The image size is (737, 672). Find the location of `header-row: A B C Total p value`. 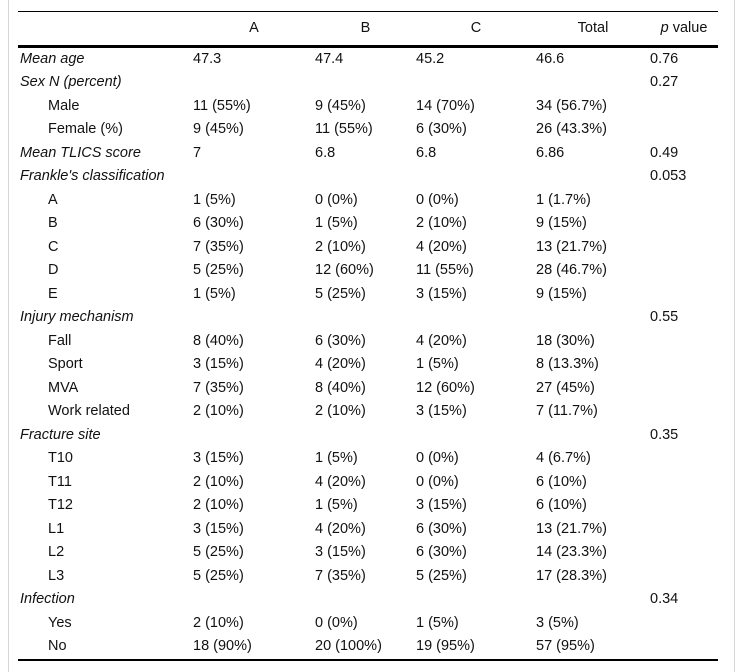

header-row: A B C Total p value is located at coordinates (368, 29).